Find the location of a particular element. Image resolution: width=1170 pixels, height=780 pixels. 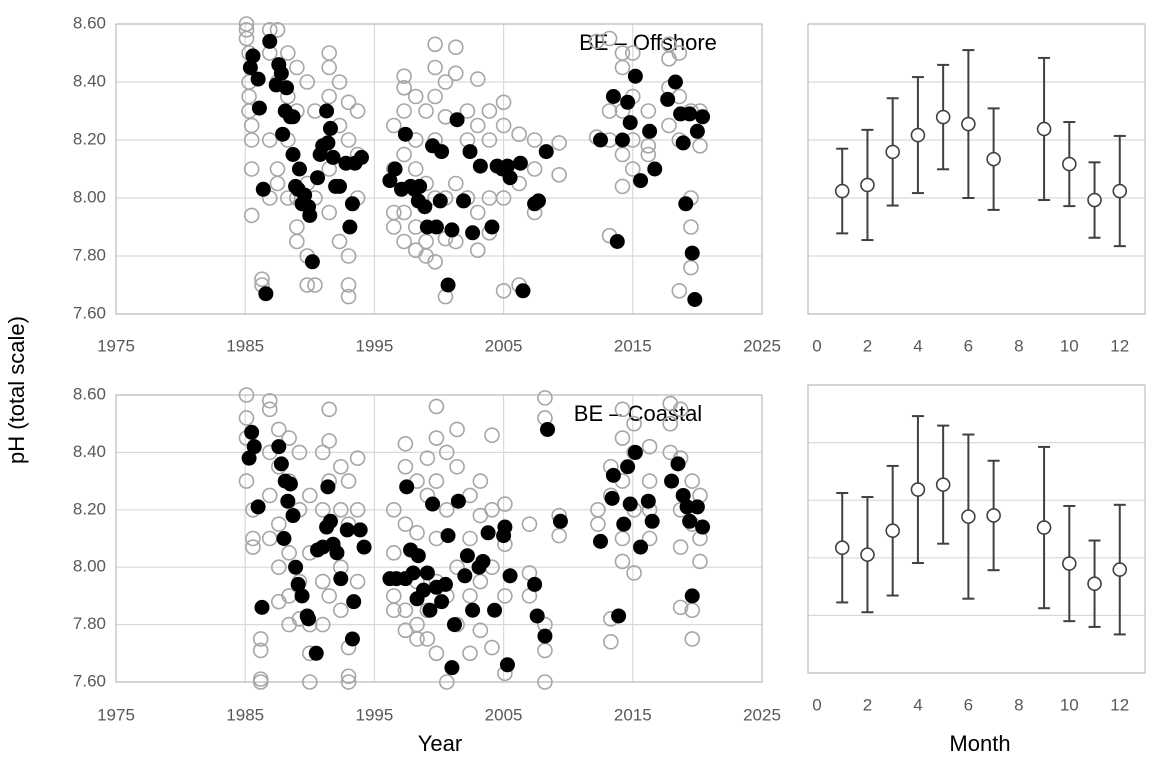

y-tick-label: 7.60 is located at coordinates (89, 680).